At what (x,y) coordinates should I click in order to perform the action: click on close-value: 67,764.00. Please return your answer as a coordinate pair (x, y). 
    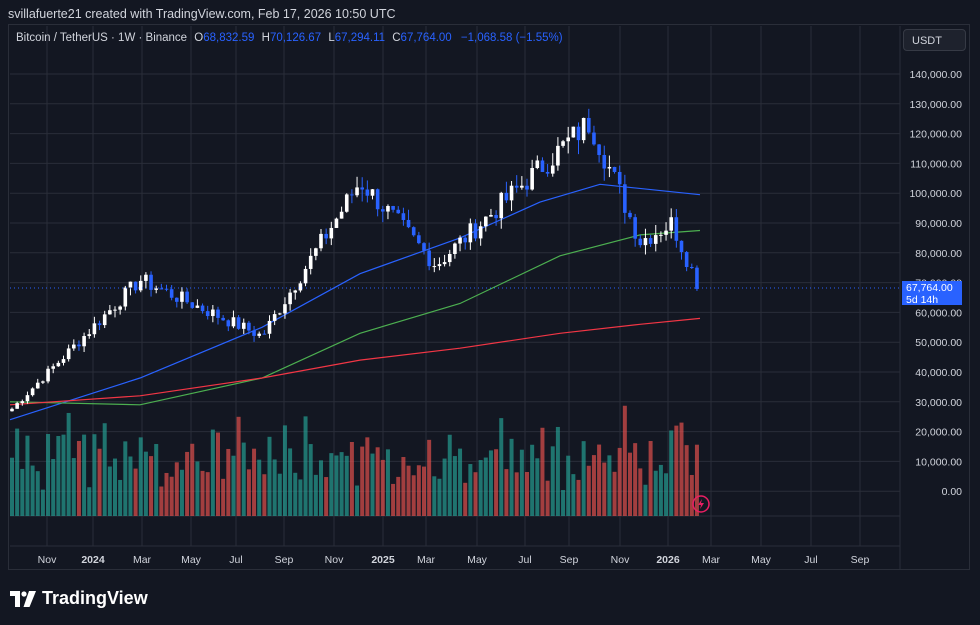
    Looking at the image, I should click on (426, 38).